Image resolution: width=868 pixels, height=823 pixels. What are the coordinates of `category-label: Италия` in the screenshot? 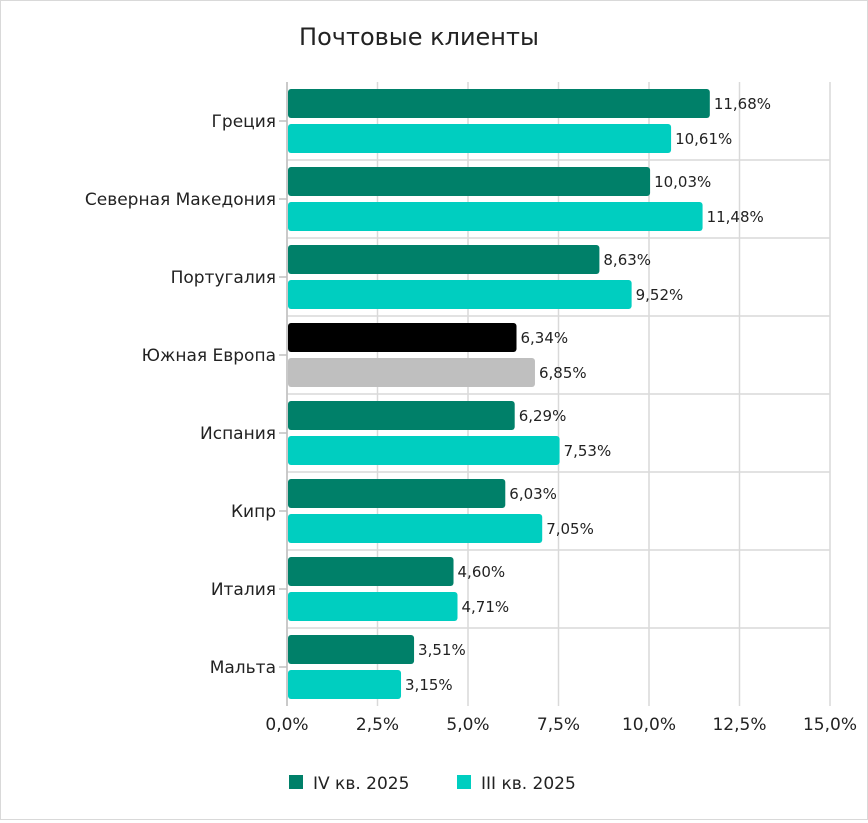 It's located at (243, 590).